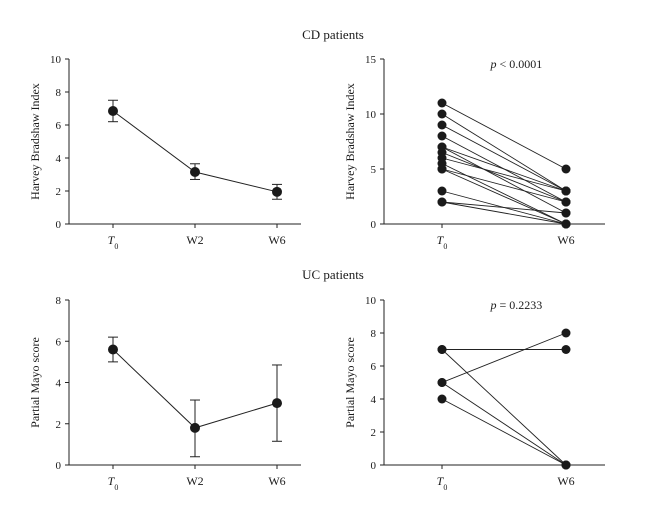 The height and width of the screenshot is (520, 660). What do you see at coordinates (516, 64) in the screenshot?
I see `p-value-annotation: p < 0.0001` at bounding box center [516, 64].